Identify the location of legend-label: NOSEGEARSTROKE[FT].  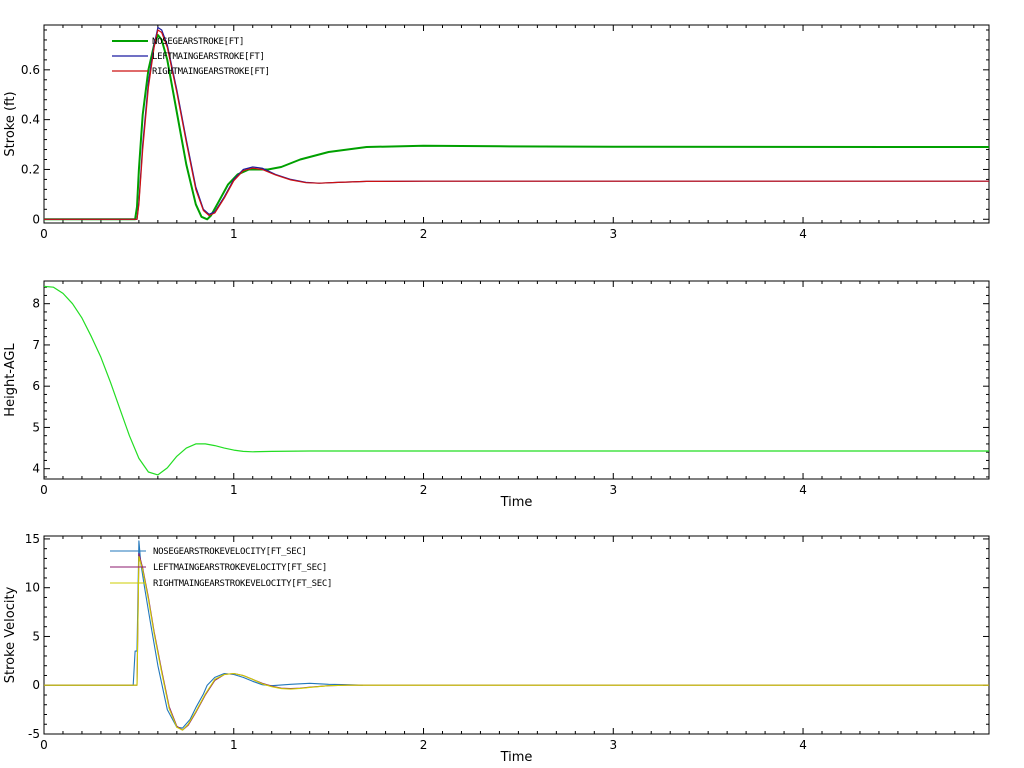
(198, 42).